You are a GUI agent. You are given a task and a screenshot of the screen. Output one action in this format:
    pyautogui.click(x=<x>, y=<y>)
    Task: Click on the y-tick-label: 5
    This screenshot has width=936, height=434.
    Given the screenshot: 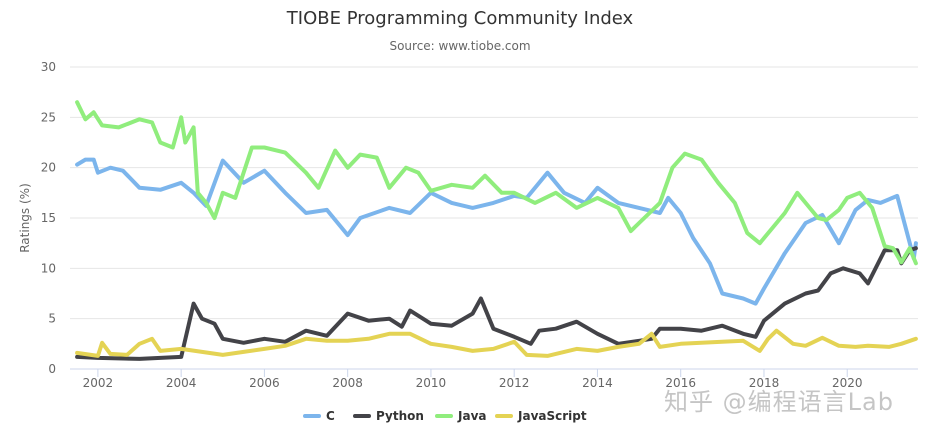 What is the action you would take?
    pyautogui.click(x=52, y=319)
    